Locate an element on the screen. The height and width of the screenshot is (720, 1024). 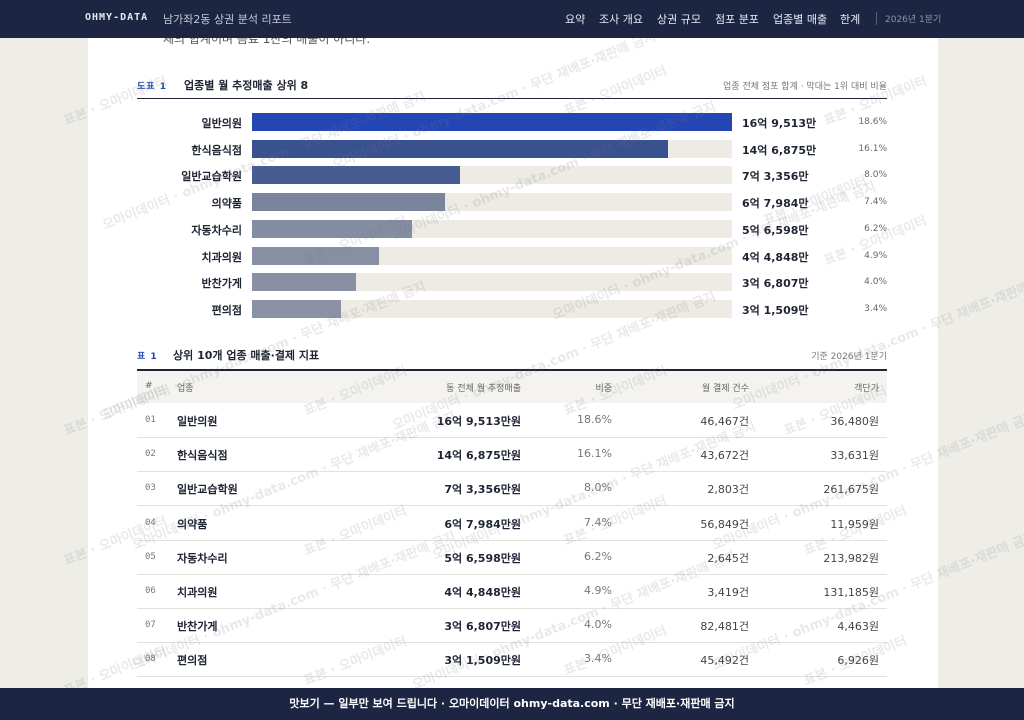
table-cell: 03 is located at coordinates (150, 488).